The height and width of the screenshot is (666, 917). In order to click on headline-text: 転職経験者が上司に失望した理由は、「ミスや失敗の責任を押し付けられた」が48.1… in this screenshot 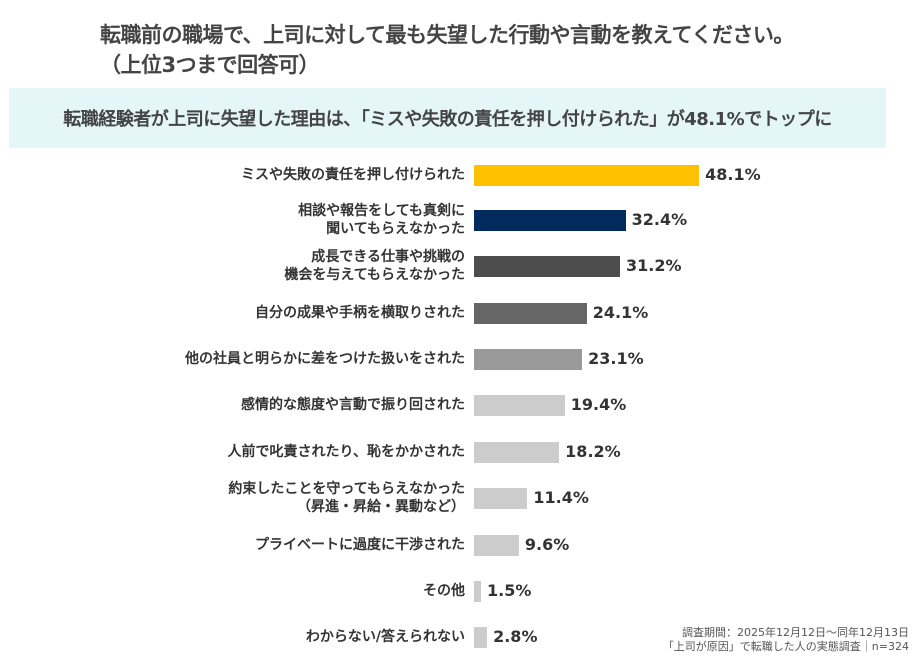, I will do `click(447, 119)`.